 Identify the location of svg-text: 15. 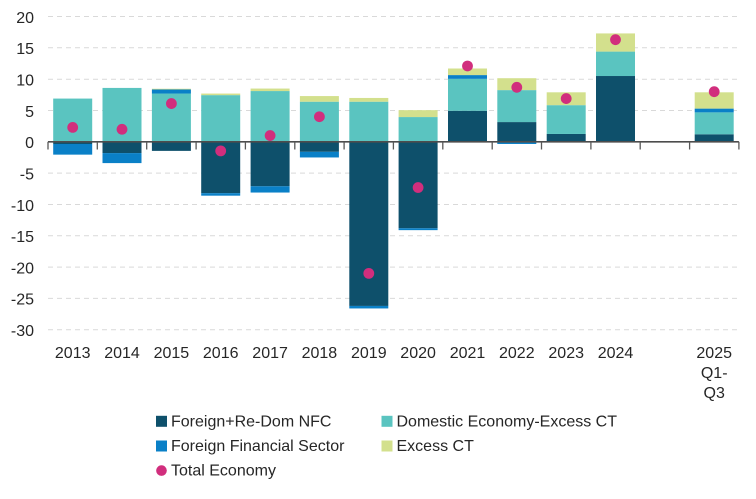
(25, 49).